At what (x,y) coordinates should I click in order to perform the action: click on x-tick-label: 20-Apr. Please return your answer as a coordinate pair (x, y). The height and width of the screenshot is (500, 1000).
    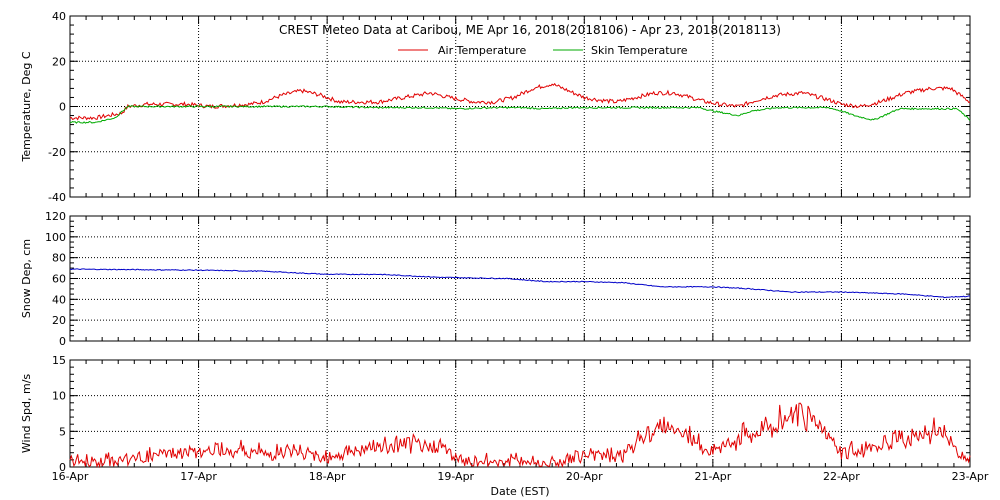
    Looking at the image, I should click on (584, 476).